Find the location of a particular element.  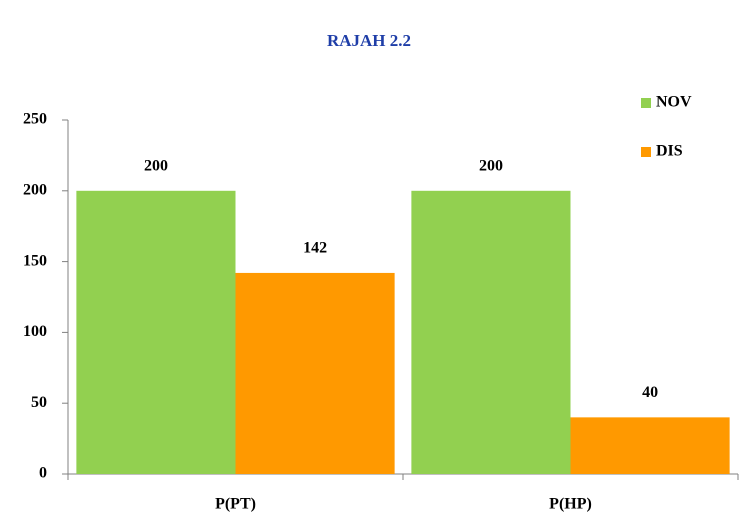

y-tick-label: 150 is located at coordinates (35, 260).